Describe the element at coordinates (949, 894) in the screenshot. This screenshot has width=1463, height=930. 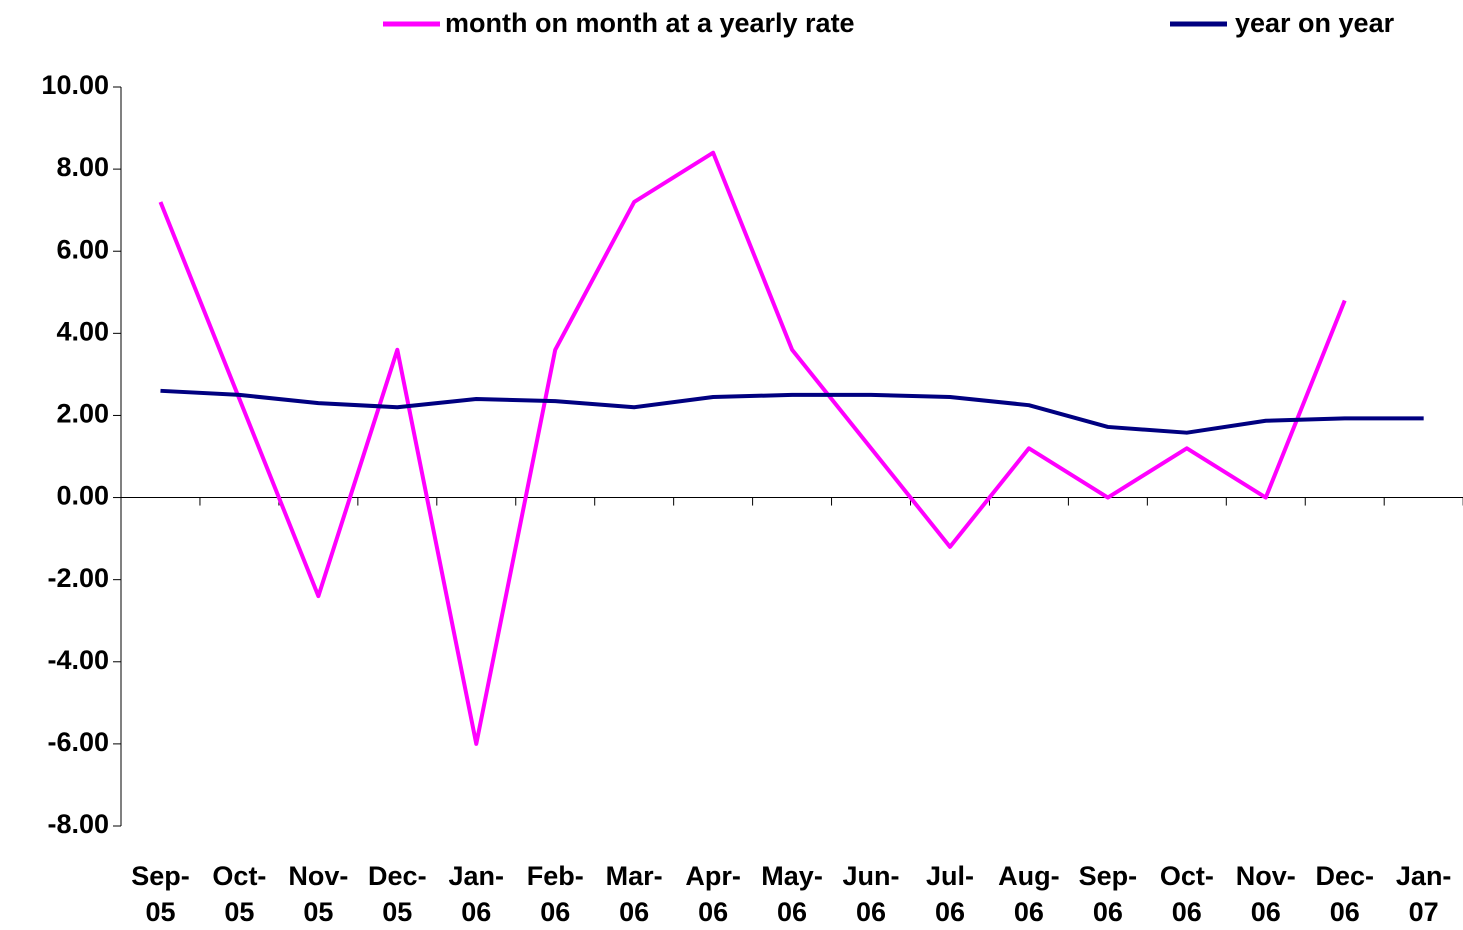
I see `x-tick-label: Jul-06` at that location.